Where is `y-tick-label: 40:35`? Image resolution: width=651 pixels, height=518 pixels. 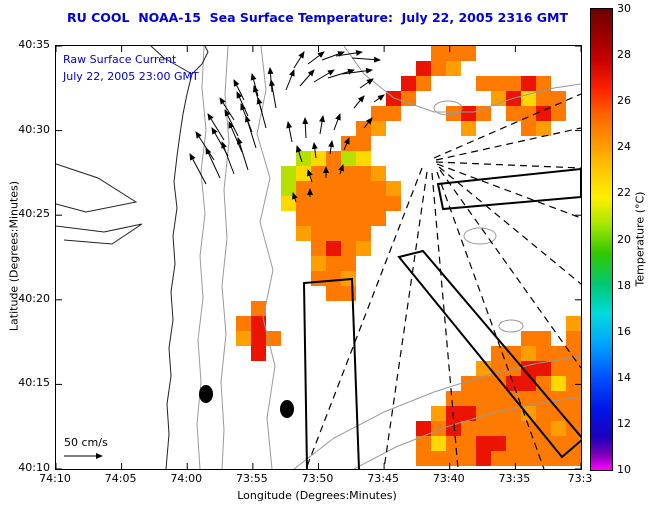
y-tick-label: 40:35 is located at coordinates (34, 44).